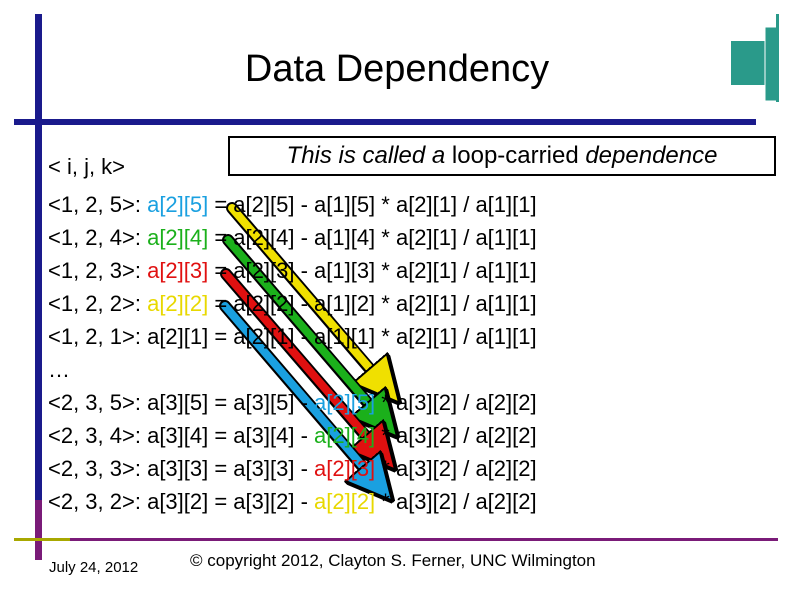  What do you see at coordinates (372, 270) in the screenshot?
I see `row-expr: = a[2][3] - a[1][3] * a[2][1] / a[1][1]` at bounding box center [372, 270].